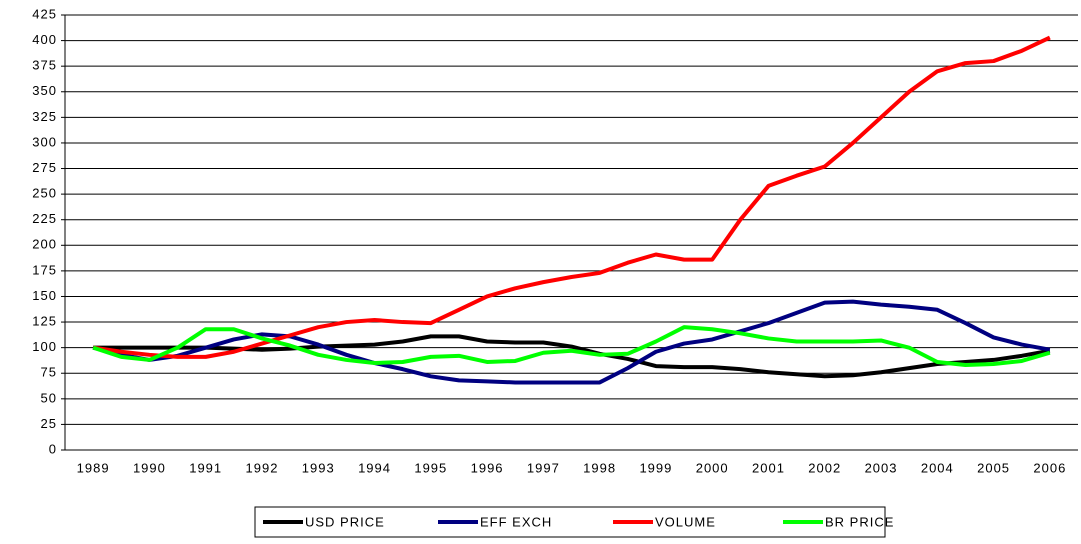 This screenshot has height=544, width=1081. I want to click on x-tick-label: 1991, so click(205, 467).